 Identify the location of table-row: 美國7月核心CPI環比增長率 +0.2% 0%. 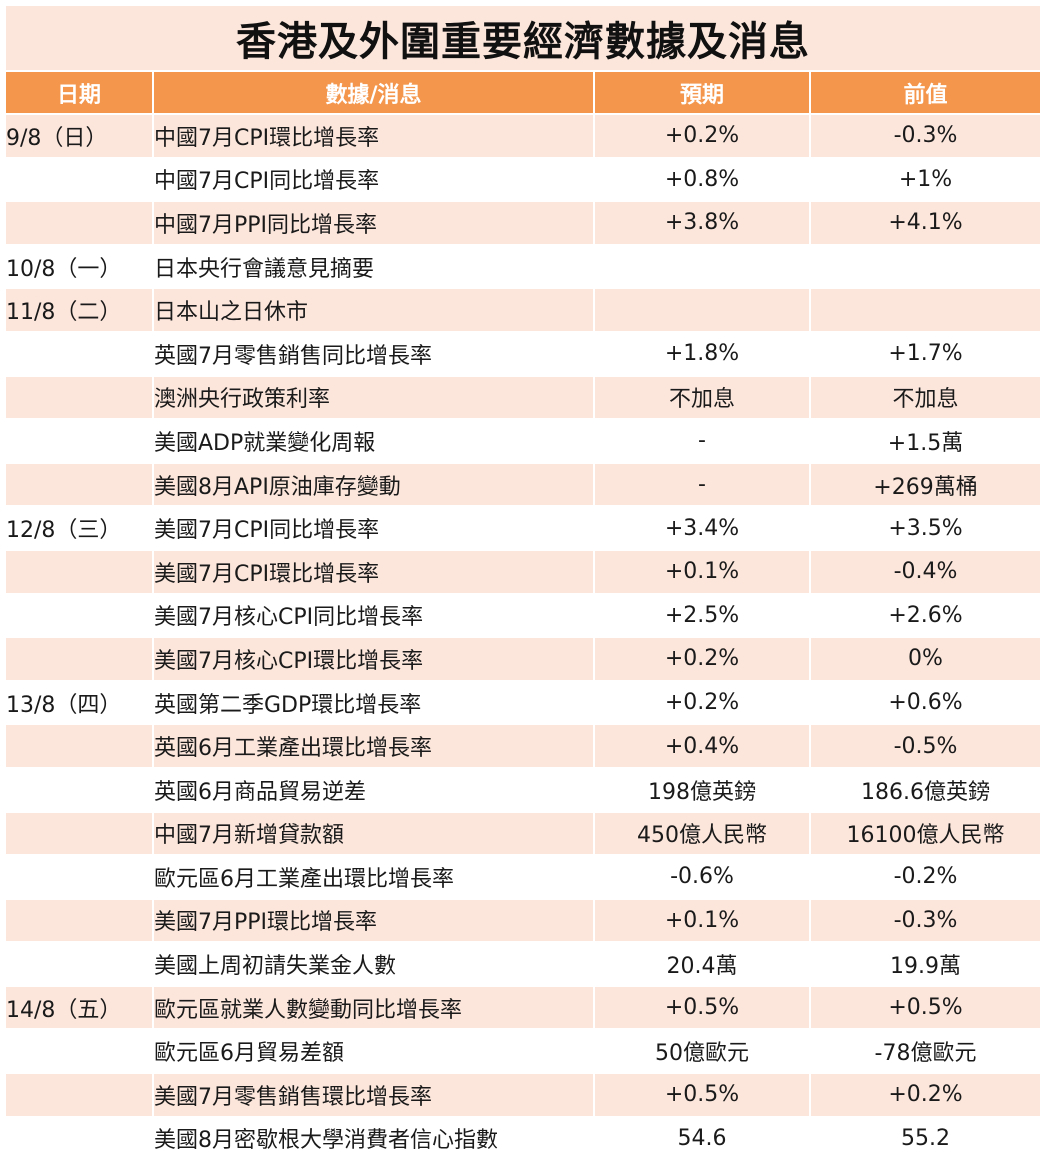
(523, 660).